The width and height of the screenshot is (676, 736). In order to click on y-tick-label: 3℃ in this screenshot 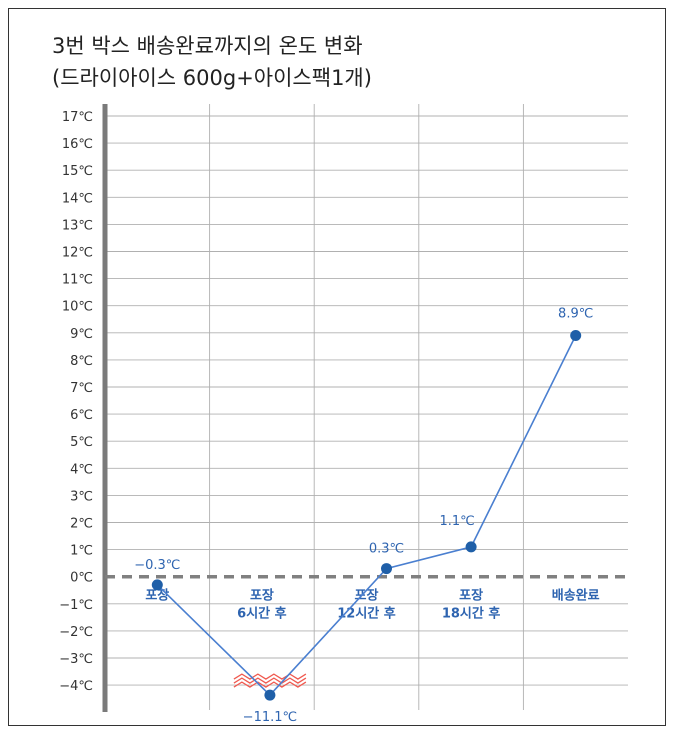, I will do `click(81, 496)`.